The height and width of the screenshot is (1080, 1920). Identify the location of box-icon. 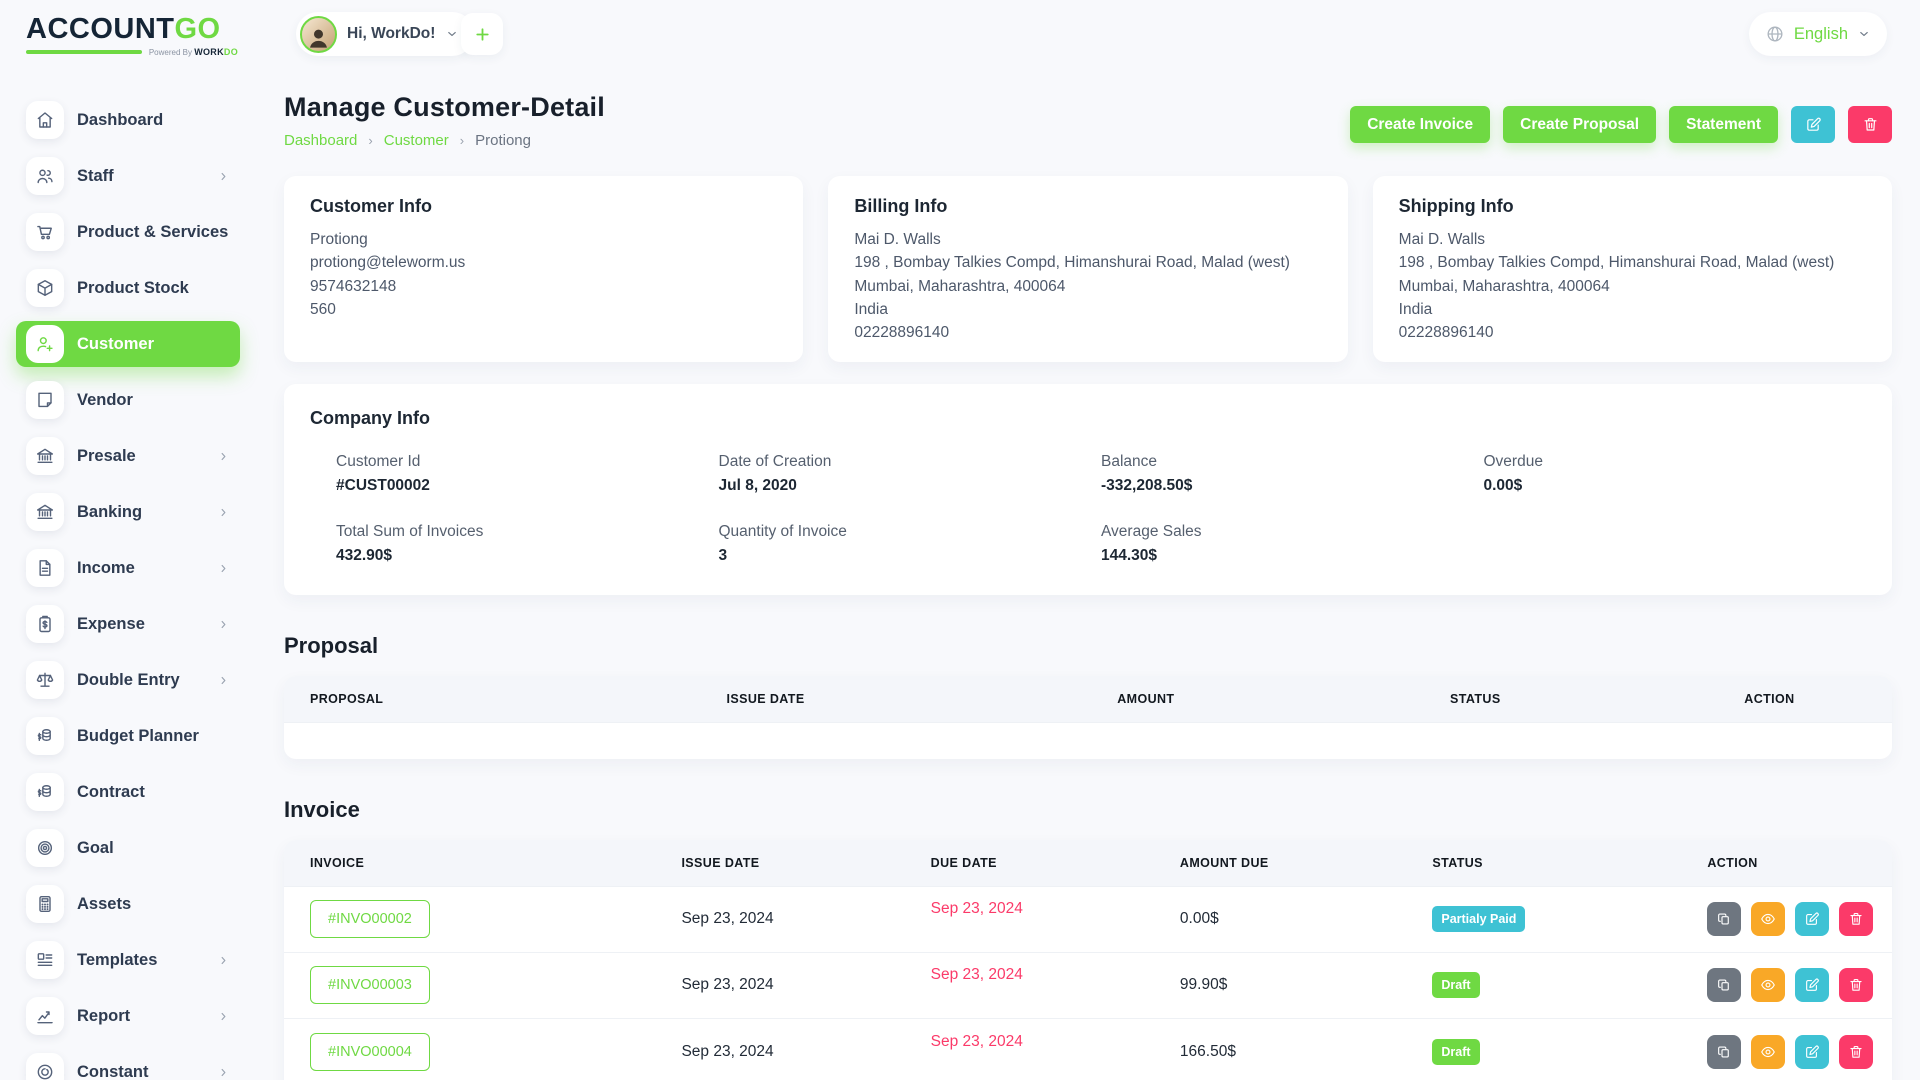
(45, 288).